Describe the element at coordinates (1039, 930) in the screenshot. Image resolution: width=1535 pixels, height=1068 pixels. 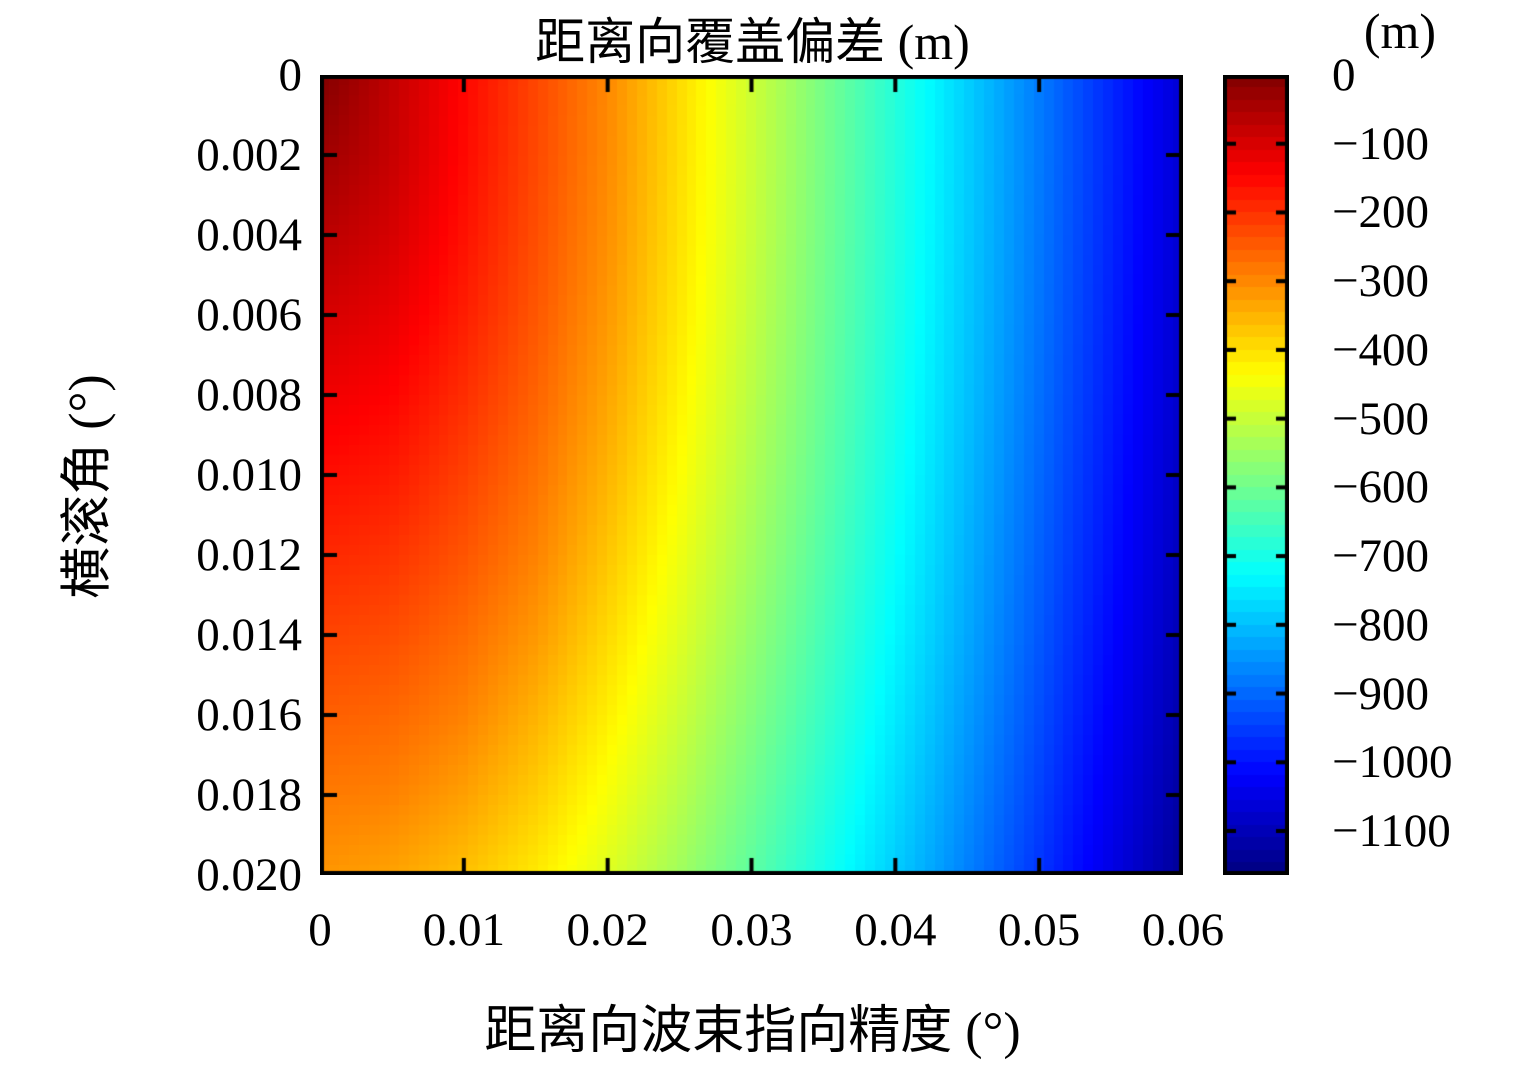
I see `x-tick-label: 0.05` at that location.